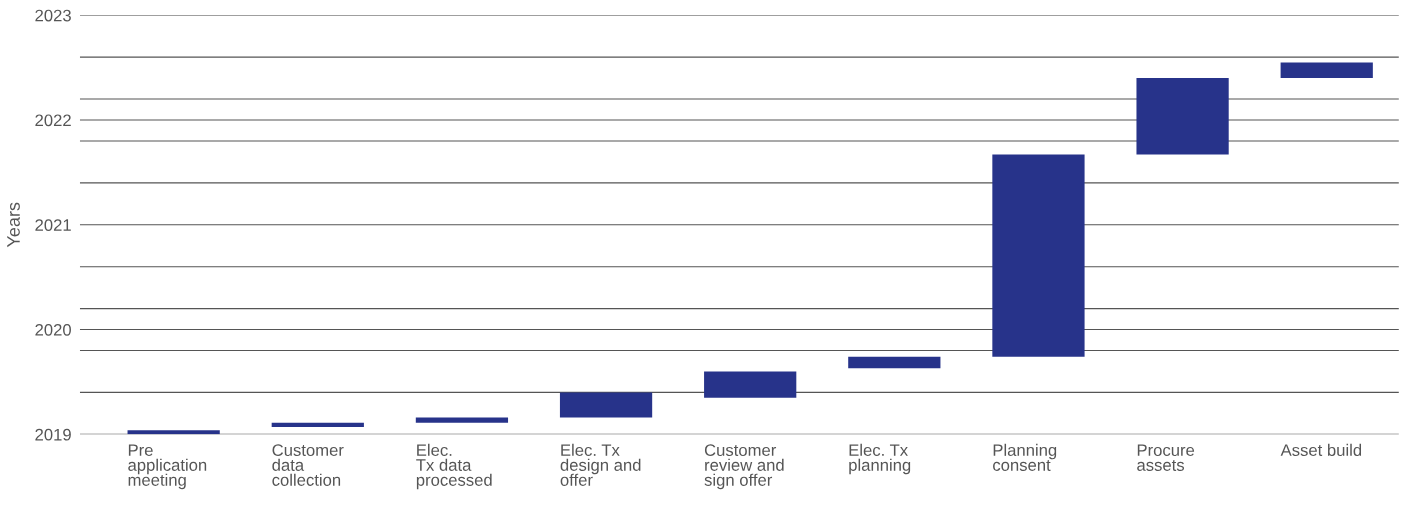  I want to click on y-tick-label: 2020, so click(53, 329).